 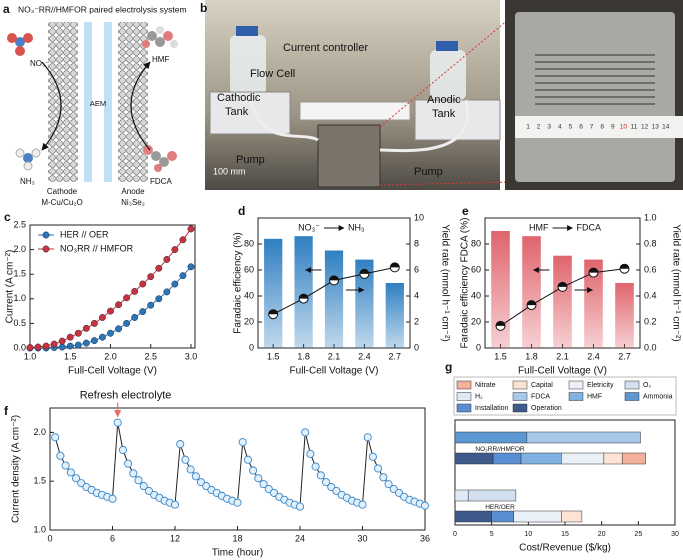 What do you see at coordinates (571, 127) in the screenshot?
I see `ruler-number: 5` at bounding box center [571, 127].